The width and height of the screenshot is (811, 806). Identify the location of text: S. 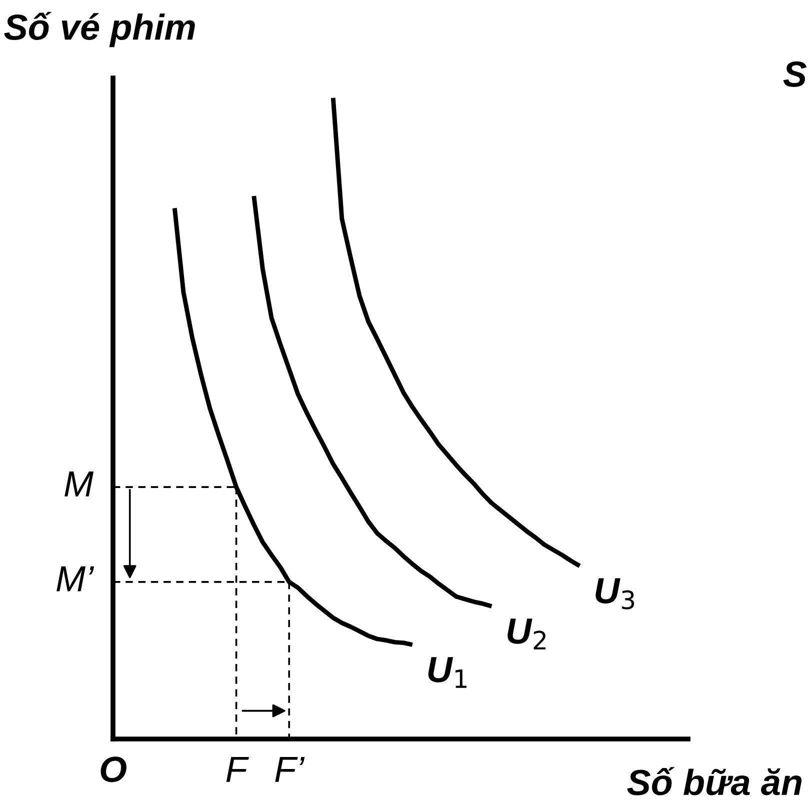
(795, 74).